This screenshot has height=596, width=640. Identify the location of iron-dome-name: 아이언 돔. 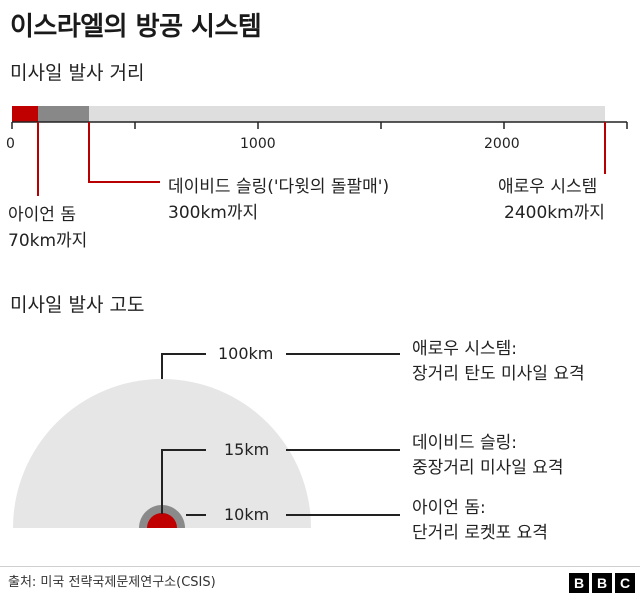
(42, 215).